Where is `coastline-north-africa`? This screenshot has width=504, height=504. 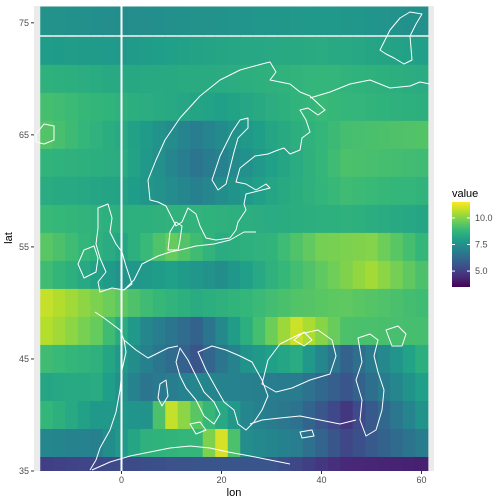 coastline-north-africa is located at coordinates (191, 458).